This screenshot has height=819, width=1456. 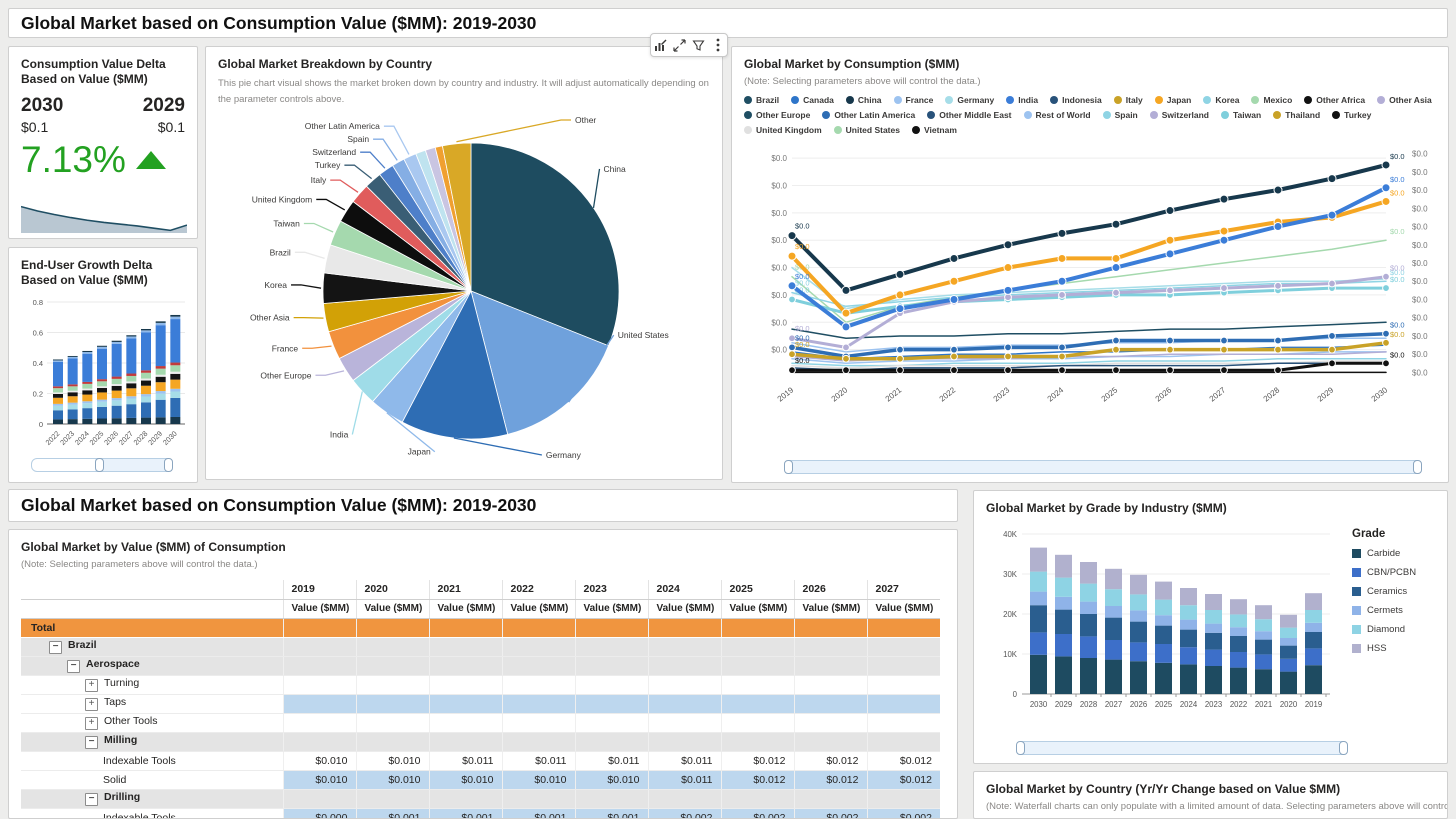 What do you see at coordinates (1020, 748) in the screenshot?
I see `slider-handle-left` at bounding box center [1020, 748].